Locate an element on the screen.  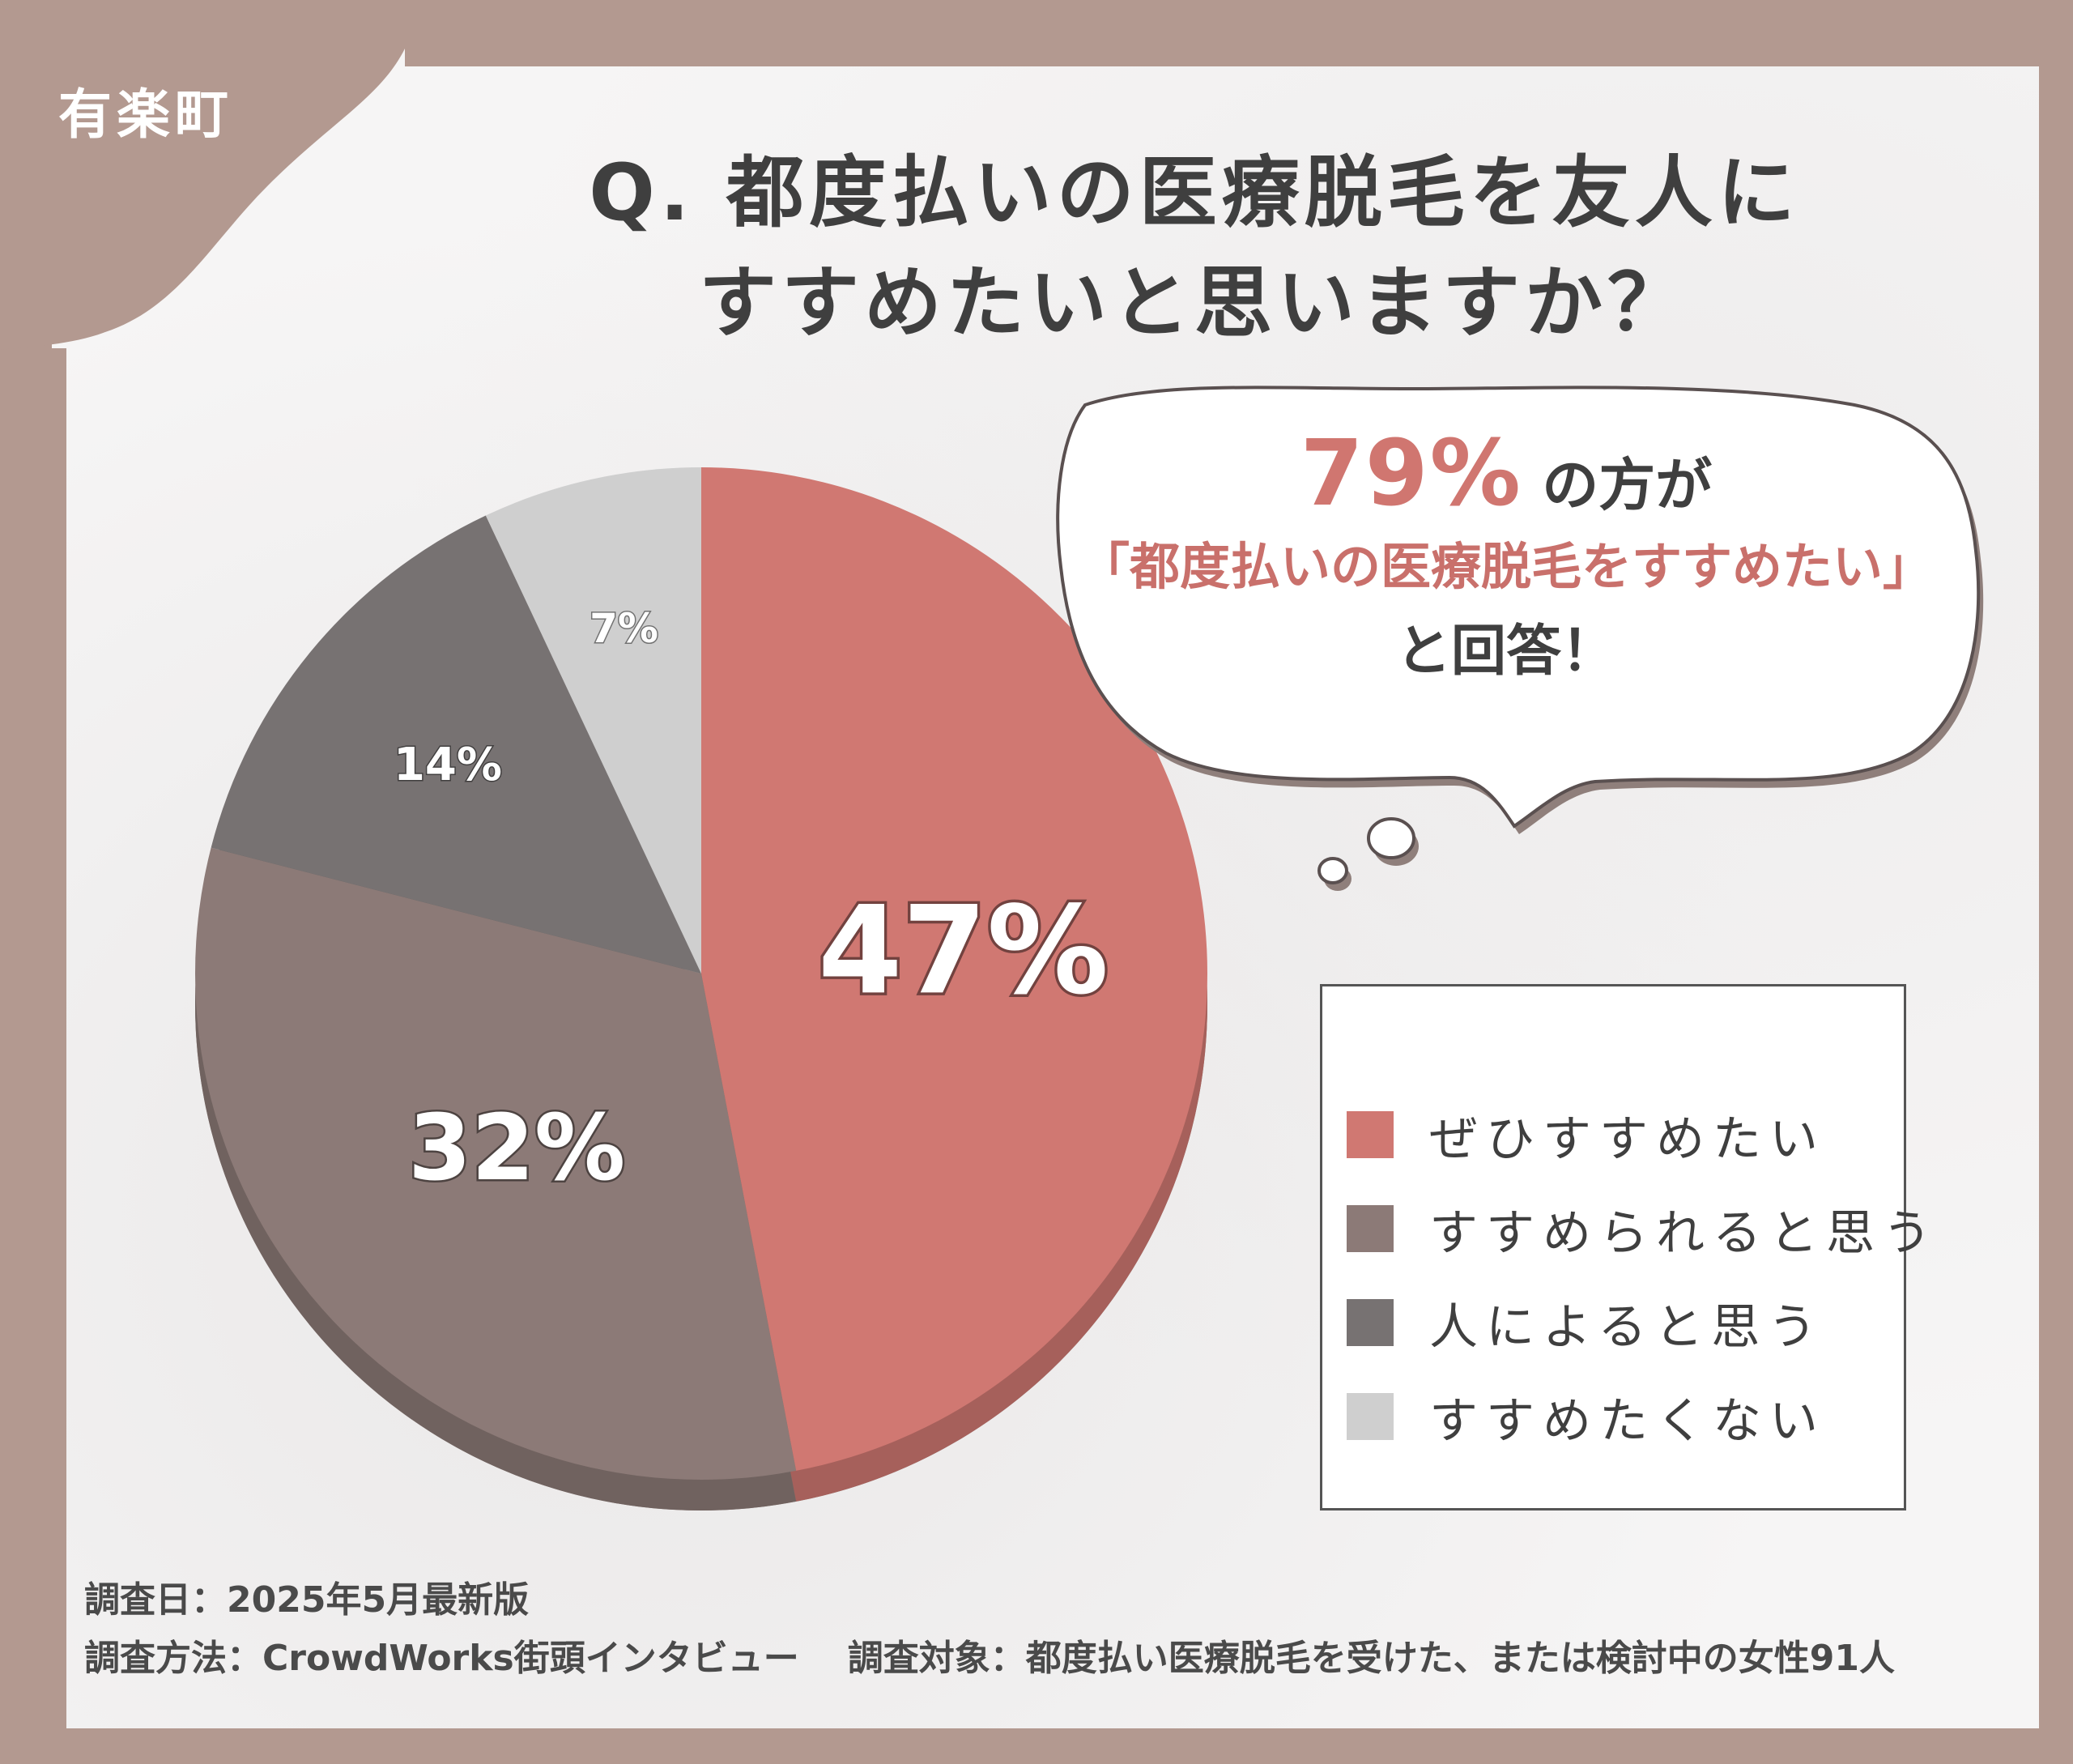
legend: ぜひすすめたい すすめられると思う 人によると思う すすめたくない is located at coordinates (1625, 1247).